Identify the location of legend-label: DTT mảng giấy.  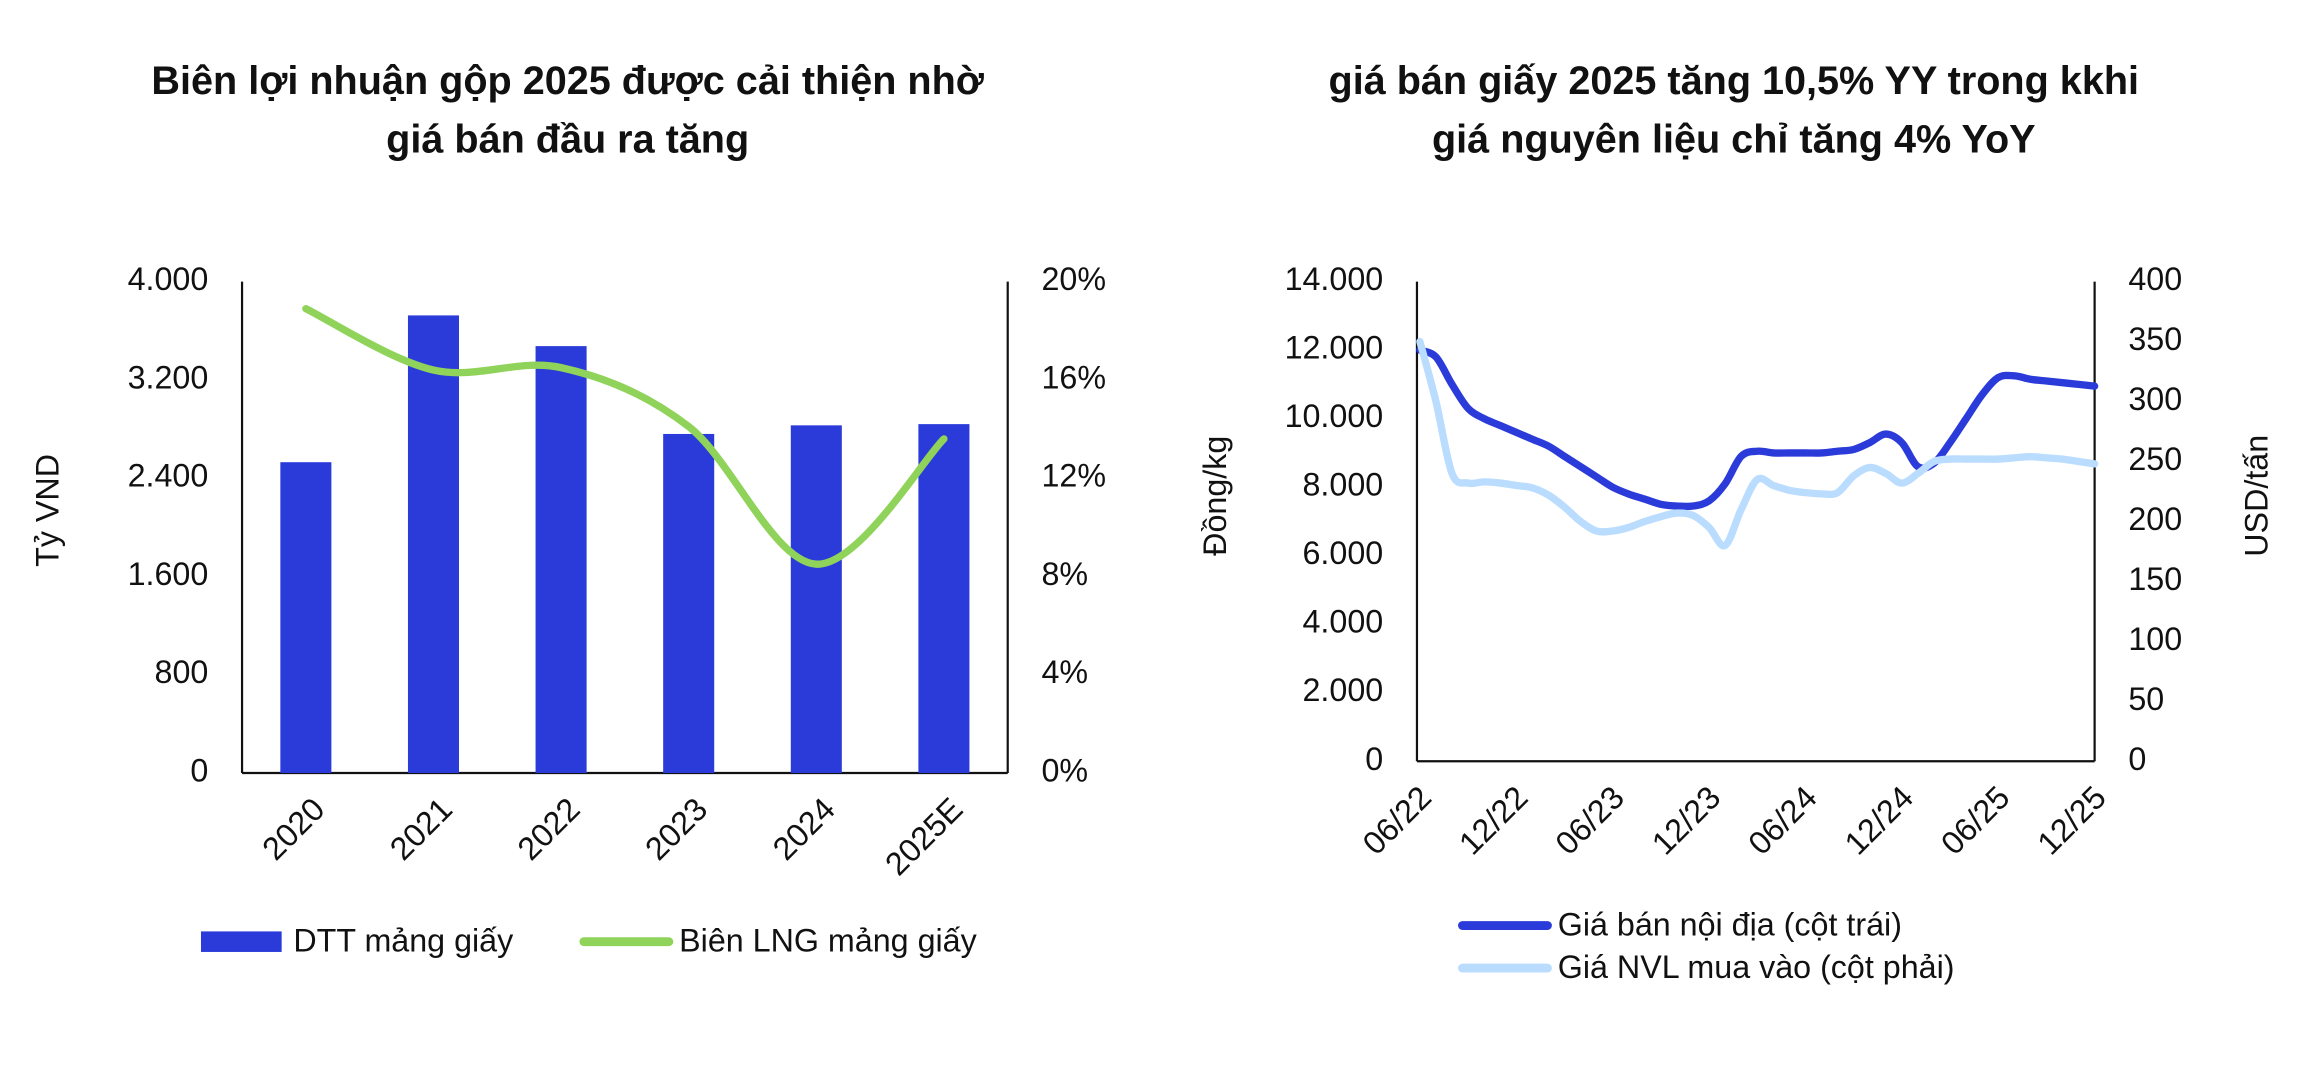
(403, 941).